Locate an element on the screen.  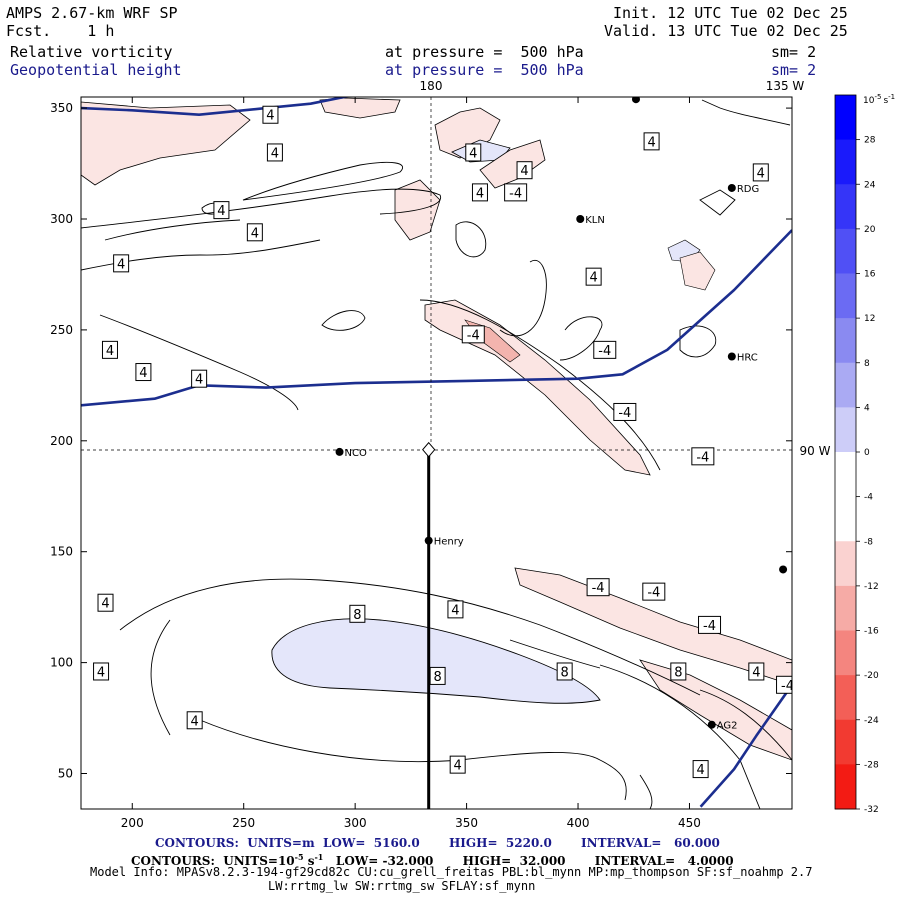
lon-label-135w: 135 W is located at coordinates (785, 86).